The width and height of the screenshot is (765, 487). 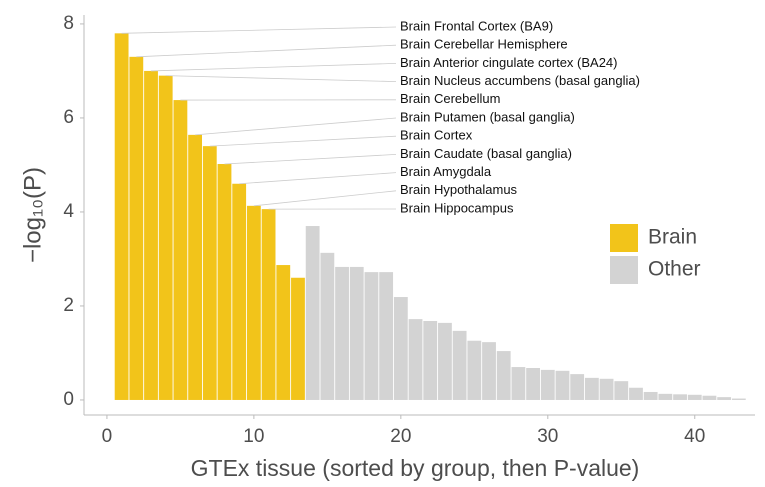 What do you see at coordinates (457, 207) in the screenshot?
I see `annotation: Brain Hippocampus` at bounding box center [457, 207].